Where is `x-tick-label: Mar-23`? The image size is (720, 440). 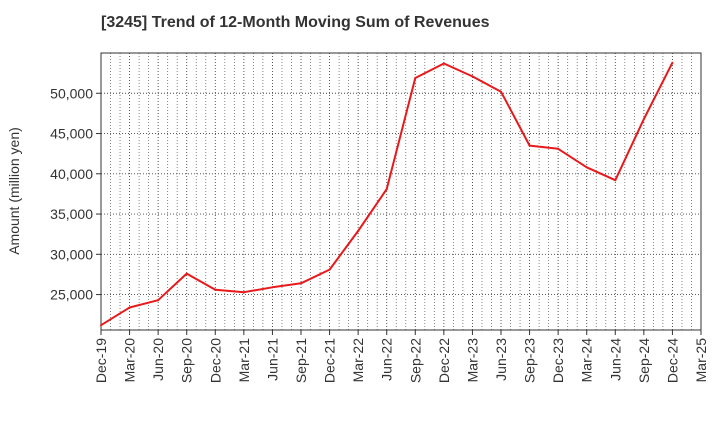 x-tick-label: Mar-23 is located at coordinates (472, 360).